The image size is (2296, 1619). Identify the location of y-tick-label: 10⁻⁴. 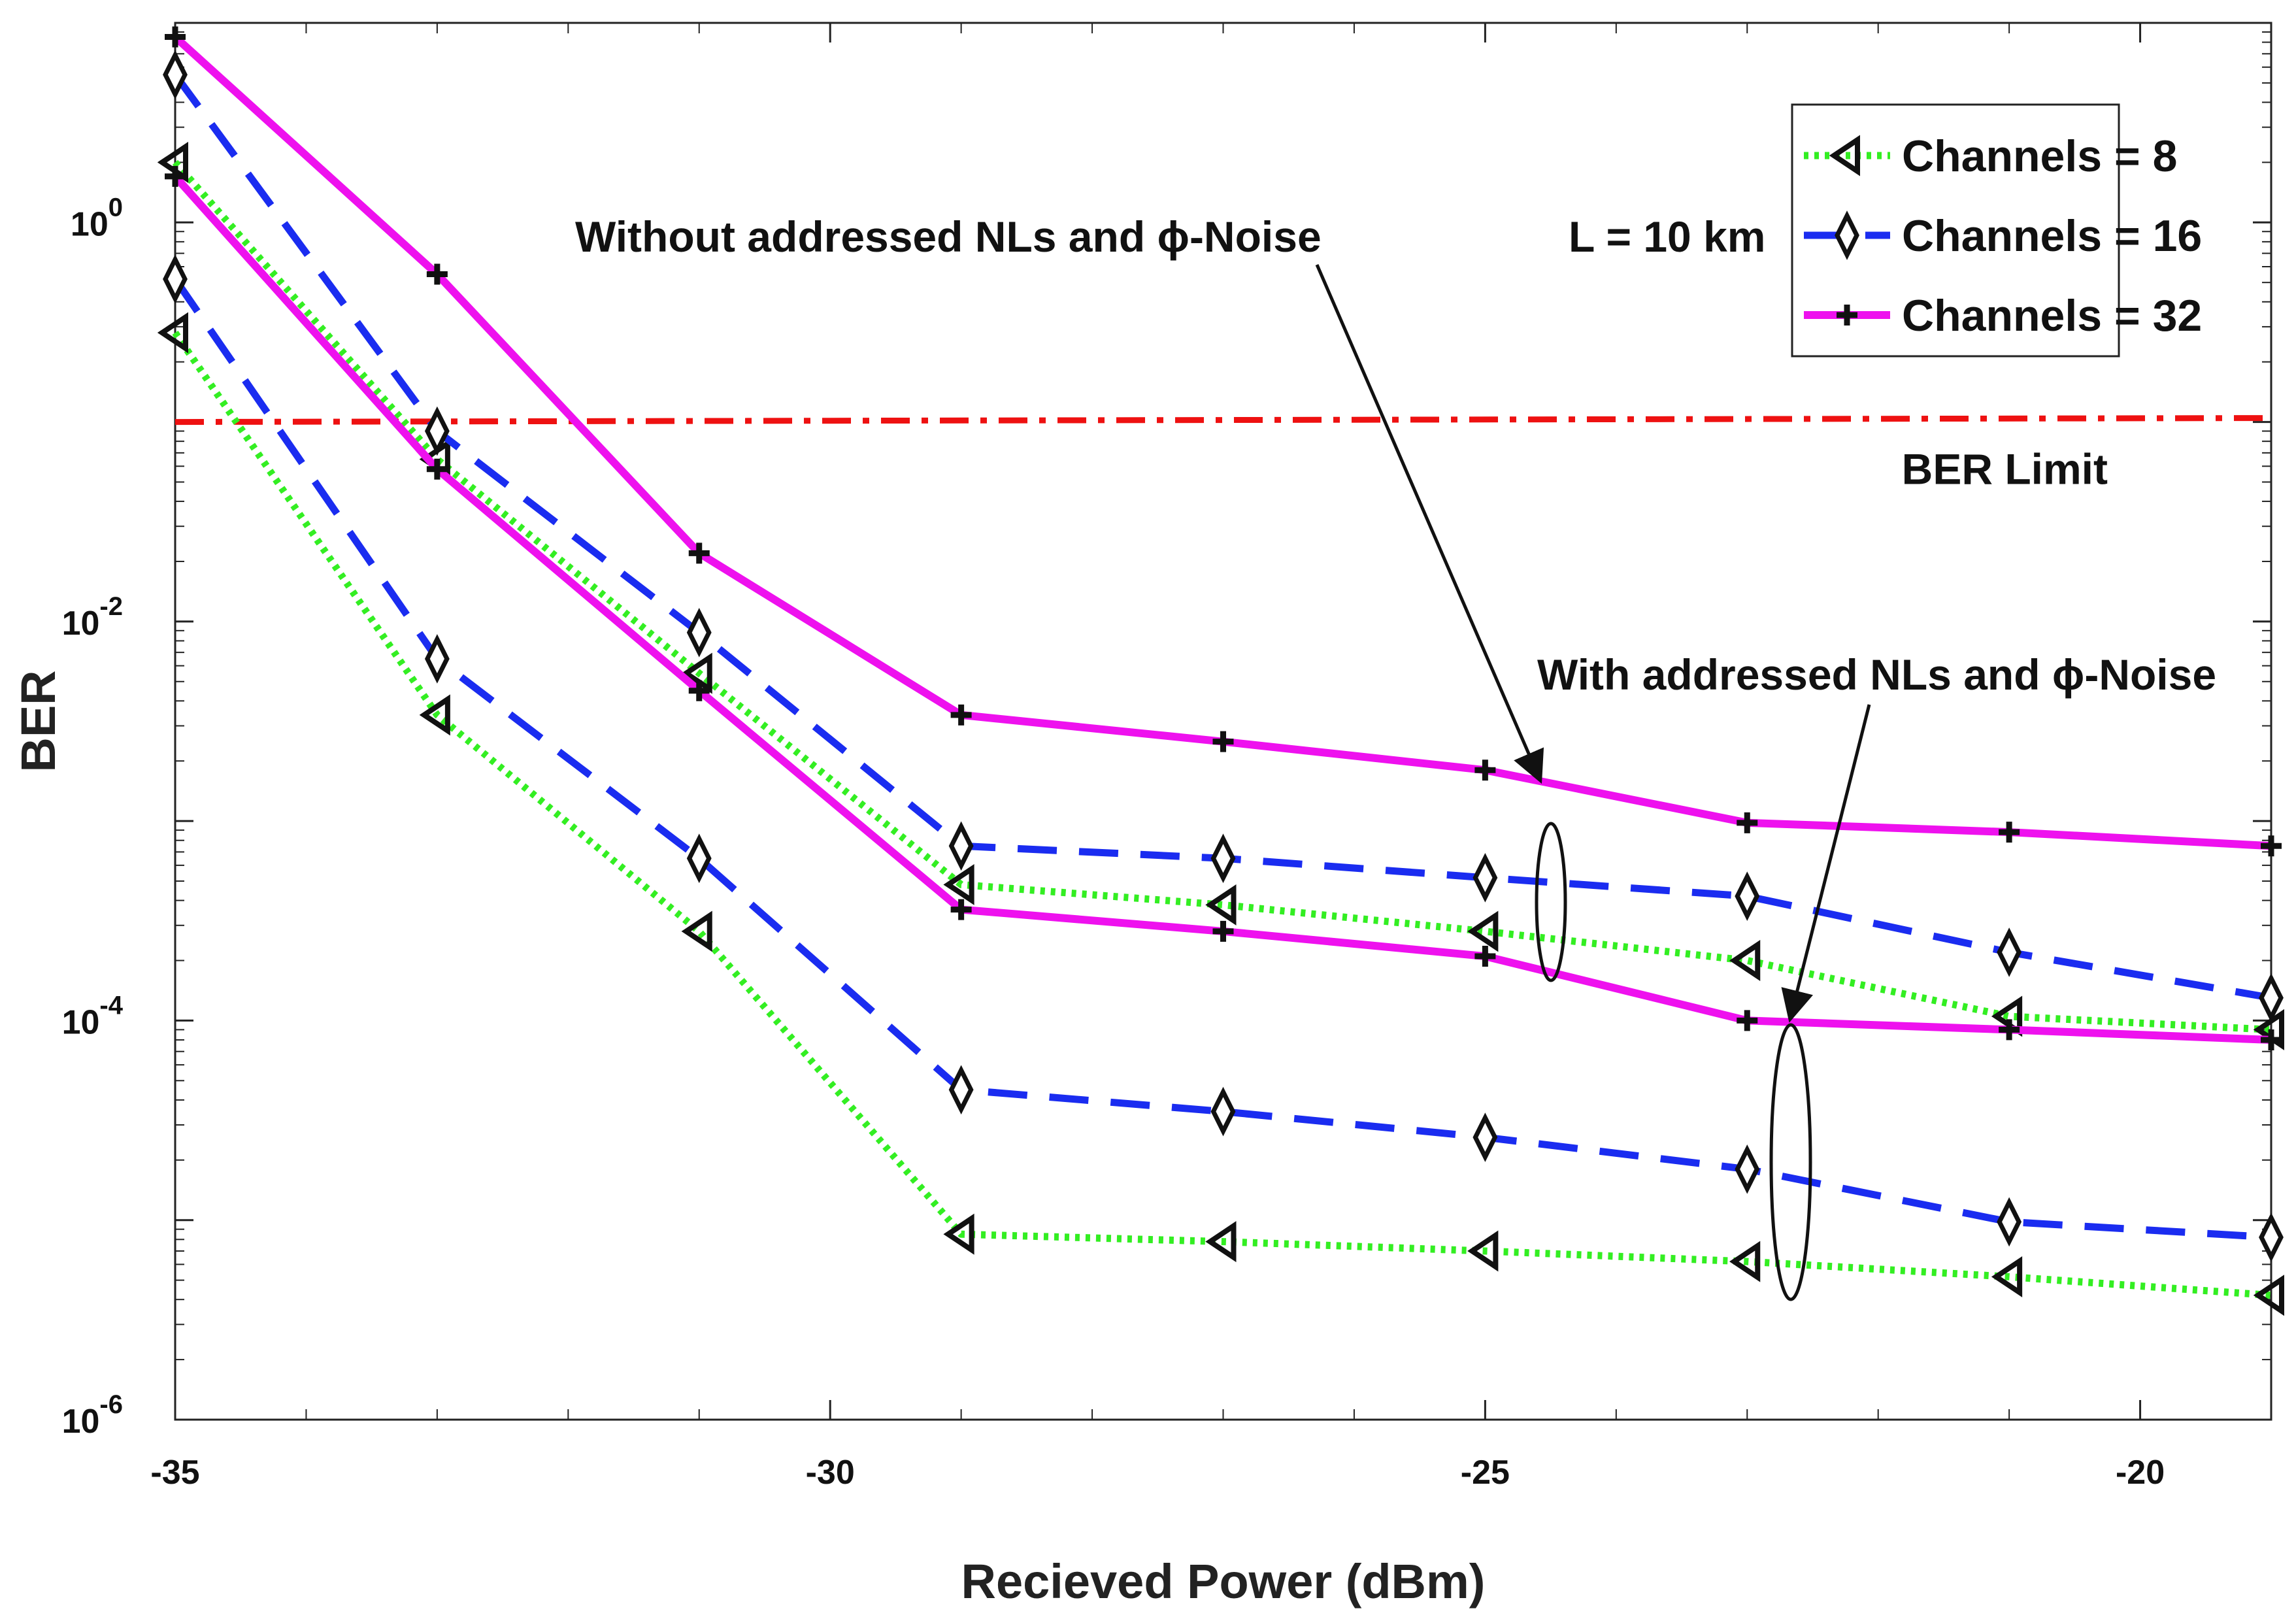
(93, 1016).